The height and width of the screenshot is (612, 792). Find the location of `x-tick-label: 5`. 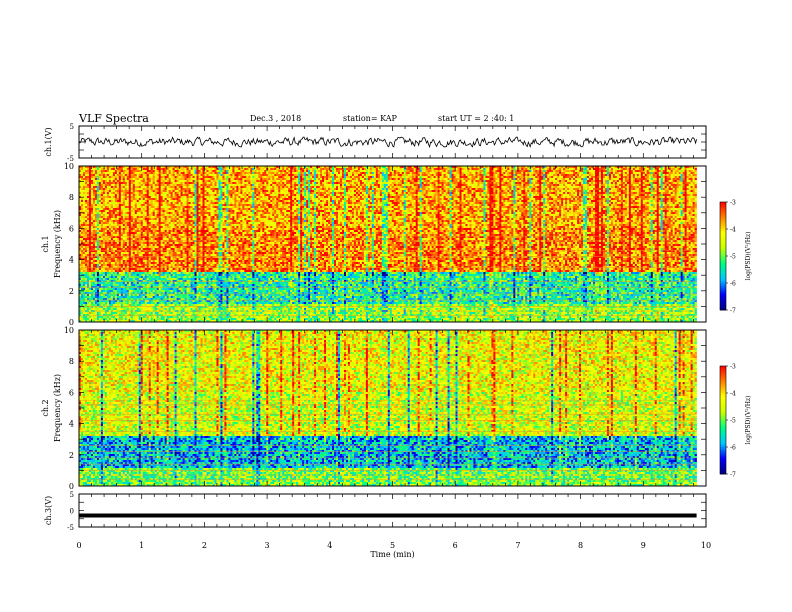

x-tick-label: 5 is located at coordinates (392, 545).